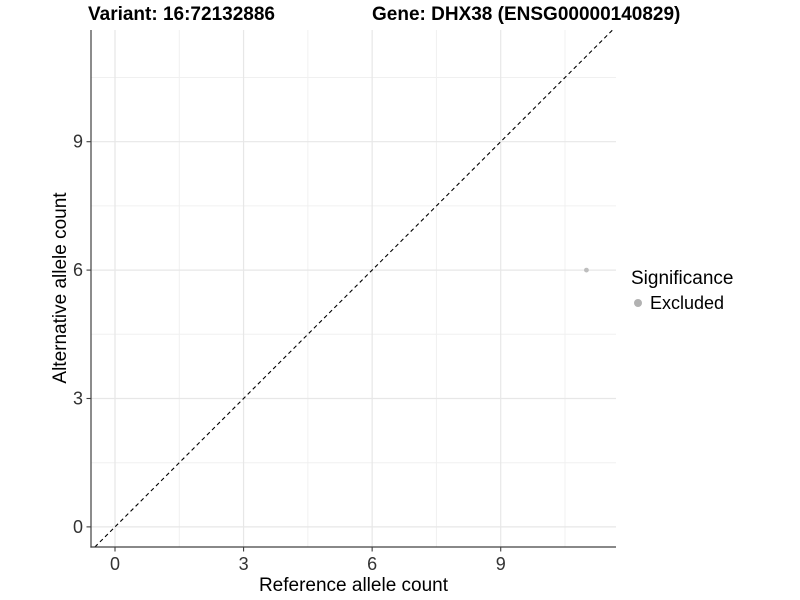 This screenshot has height=600, width=800. Describe the element at coordinates (372, 564) in the screenshot. I see `x-tick-label: 6` at that location.